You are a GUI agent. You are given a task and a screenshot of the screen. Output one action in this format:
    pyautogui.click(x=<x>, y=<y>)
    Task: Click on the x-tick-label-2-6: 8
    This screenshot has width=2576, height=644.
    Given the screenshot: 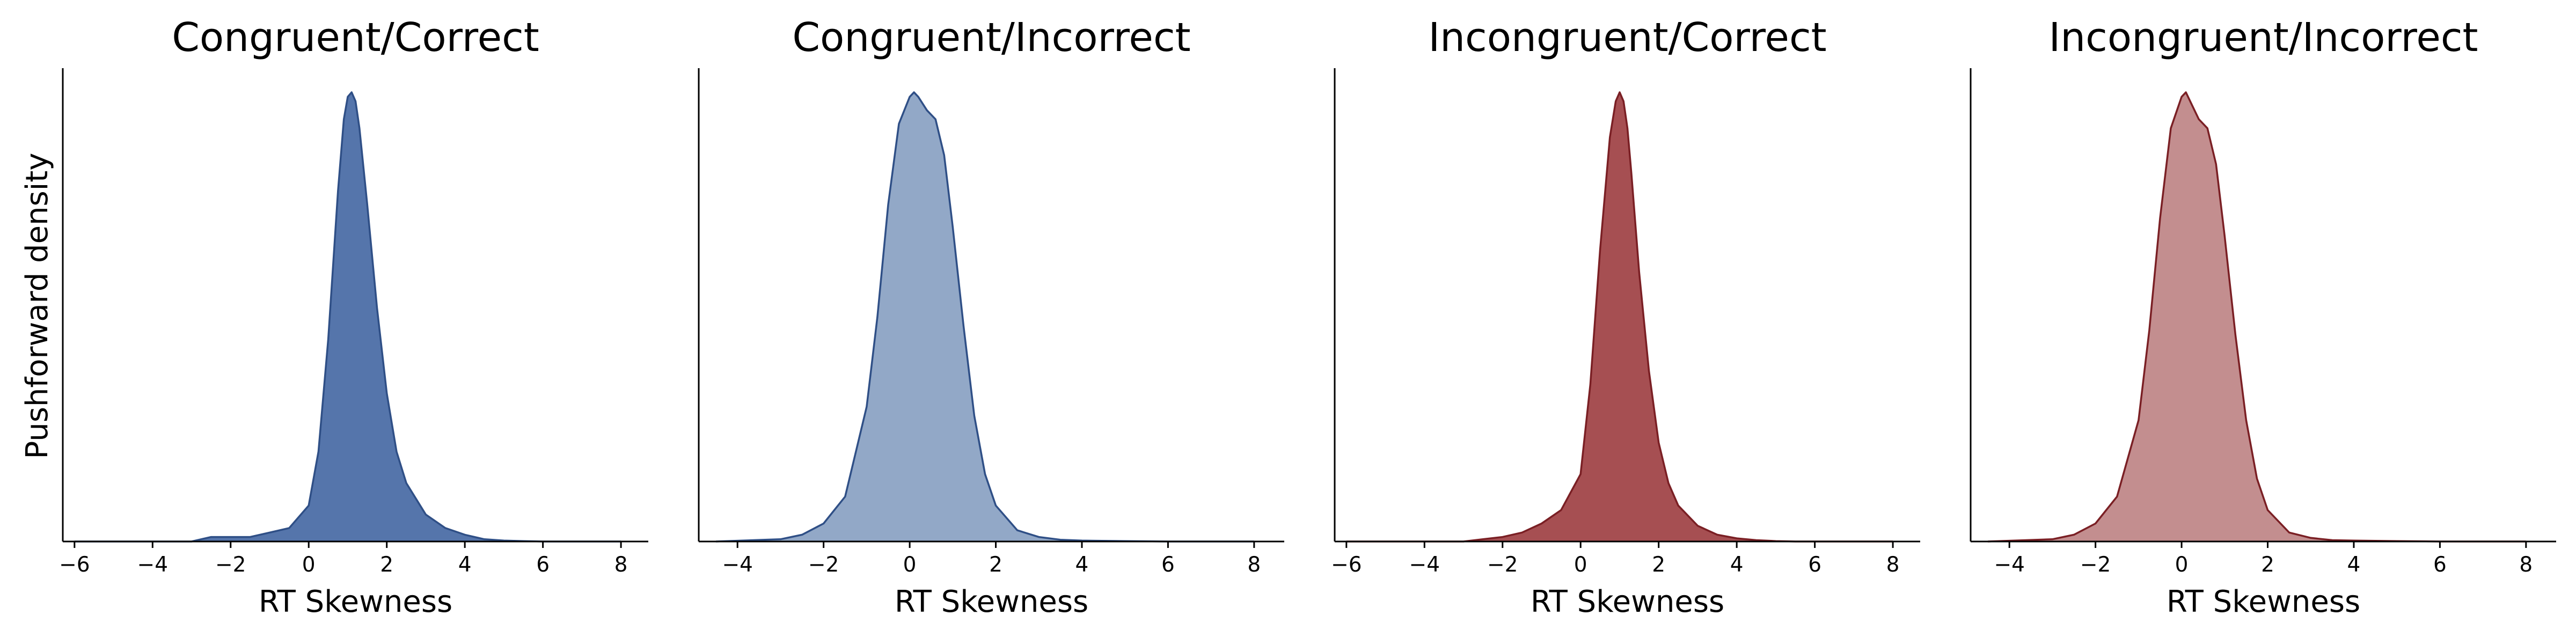 What is the action you would take?
    pyautogui.click(x=1254, y=565)
    